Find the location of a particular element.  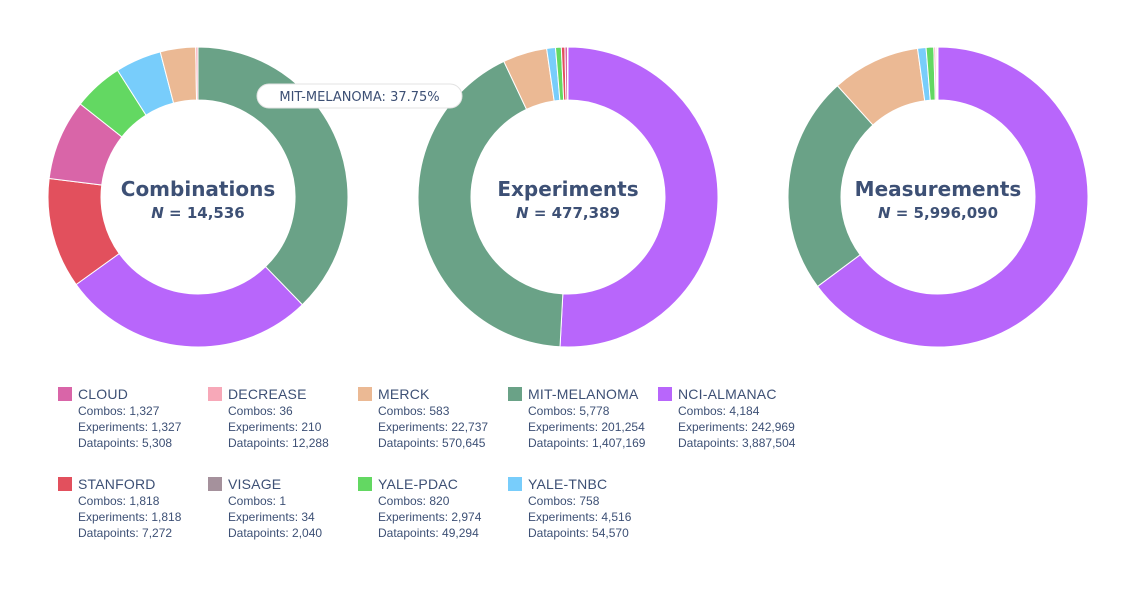

donut-total: N = 14,536 is located at coordinates (197, 213).